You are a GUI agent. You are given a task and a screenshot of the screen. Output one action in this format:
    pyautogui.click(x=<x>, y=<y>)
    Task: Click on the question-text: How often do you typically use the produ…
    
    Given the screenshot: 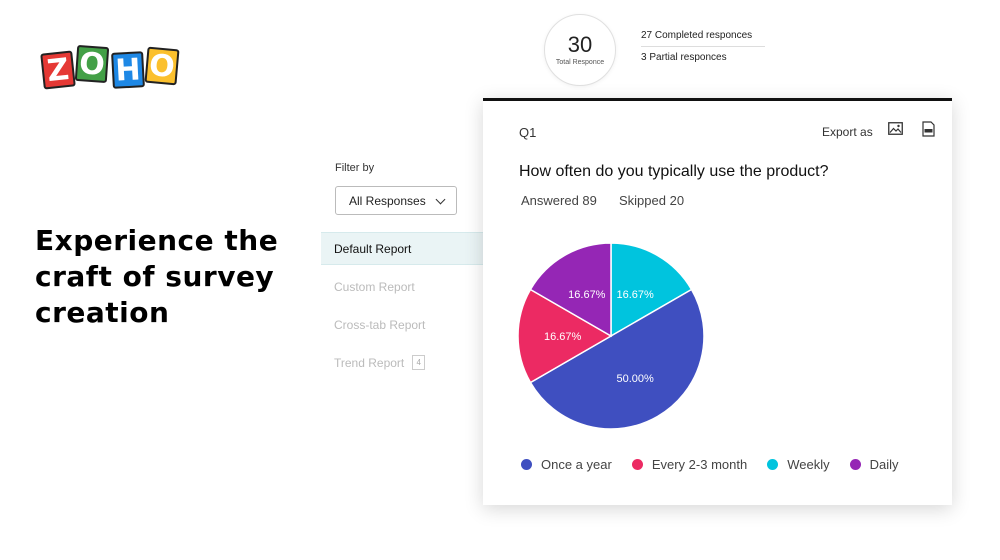 What is the action you would take?
    pyautogui.click(x=674, y=171)
    